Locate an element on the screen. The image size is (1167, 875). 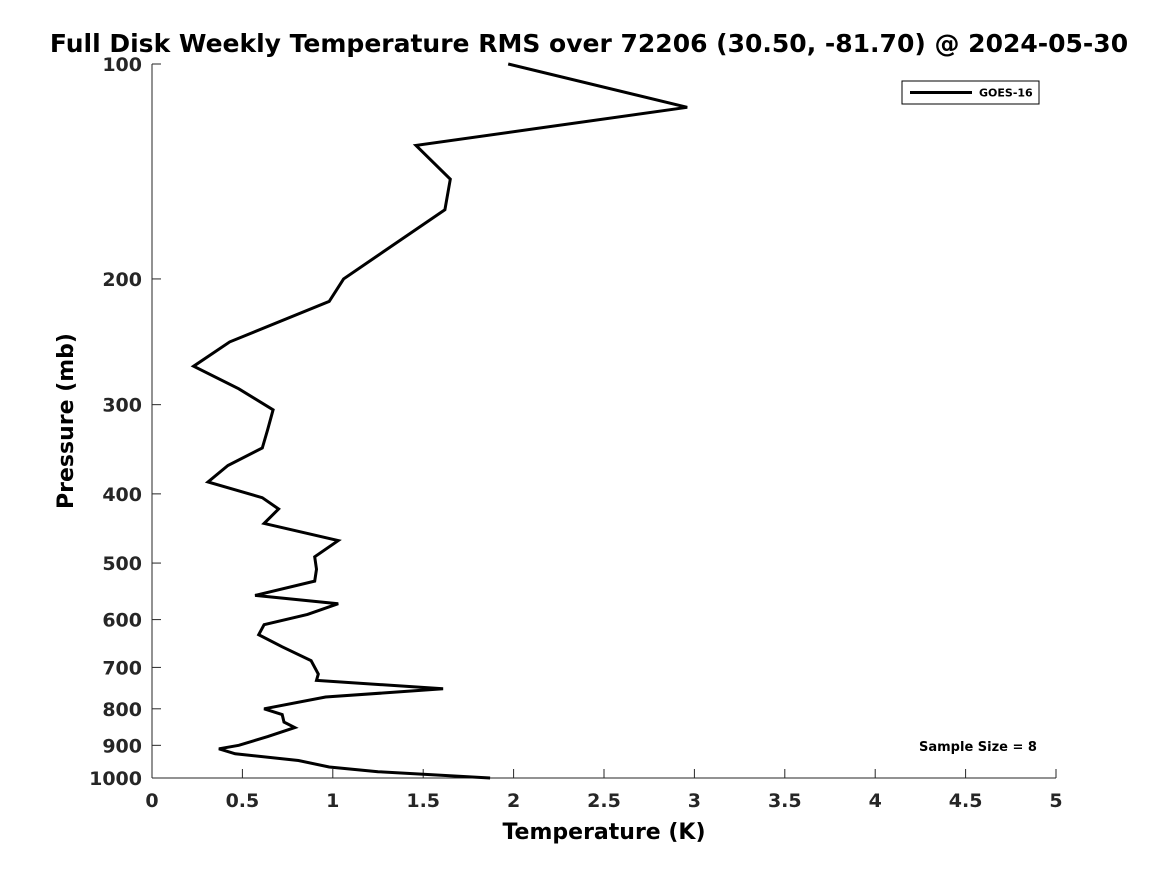
y-tick-label: 1000 is located at coordinates (115, 779).